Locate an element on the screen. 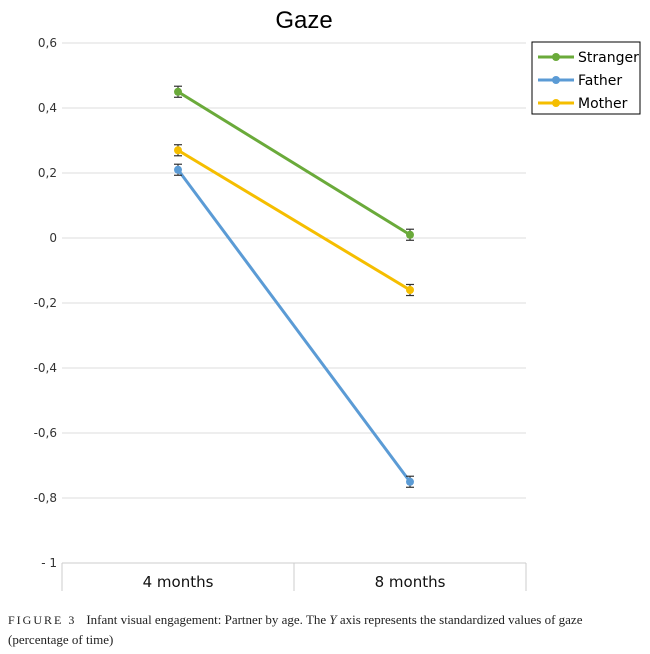 The height and width of the screenshot is (654, 650). legend-marker-stranger is located at coordinates (556, 57).